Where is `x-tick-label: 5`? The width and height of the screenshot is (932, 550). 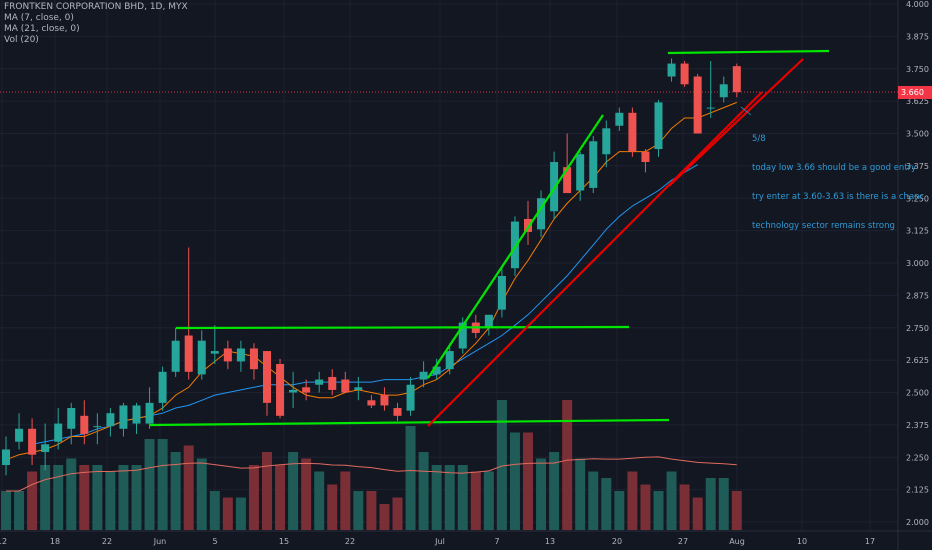
x-tick-label: 5 is located at coordinates (214, 541).